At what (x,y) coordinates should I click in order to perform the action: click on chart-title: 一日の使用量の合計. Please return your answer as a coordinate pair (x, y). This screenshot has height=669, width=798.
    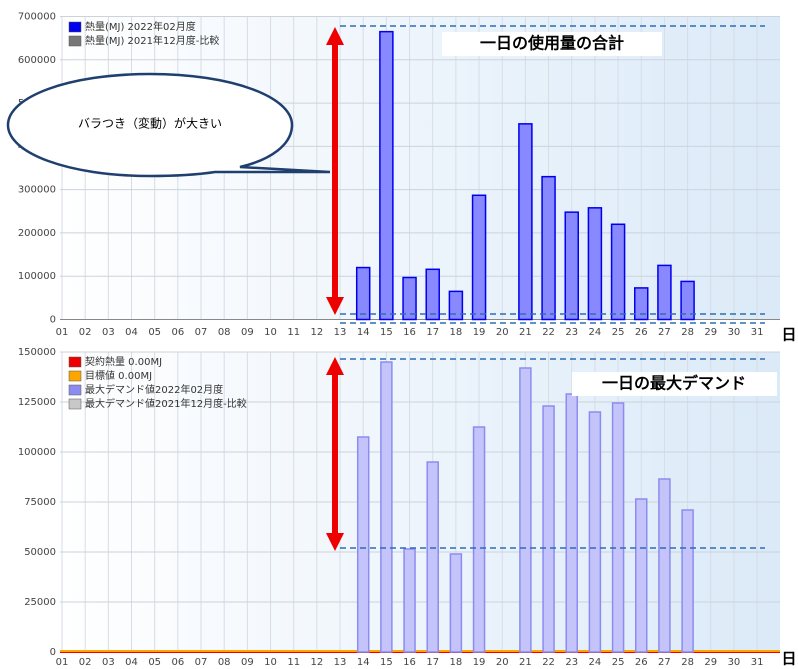
    Looking at the image, I should click on (552, 43).